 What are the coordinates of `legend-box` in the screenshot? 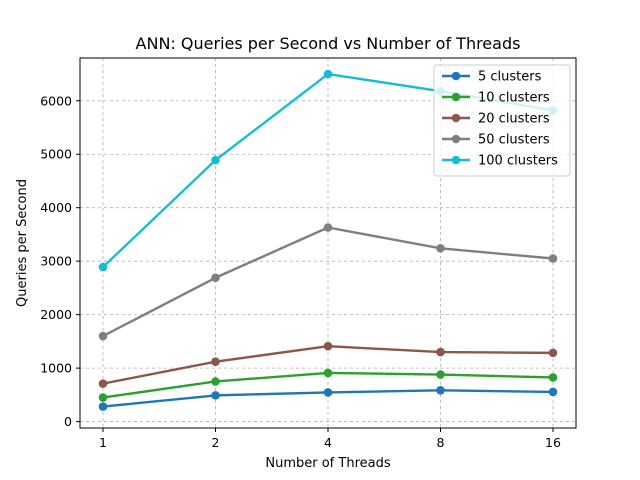 It's located at (502, 120).